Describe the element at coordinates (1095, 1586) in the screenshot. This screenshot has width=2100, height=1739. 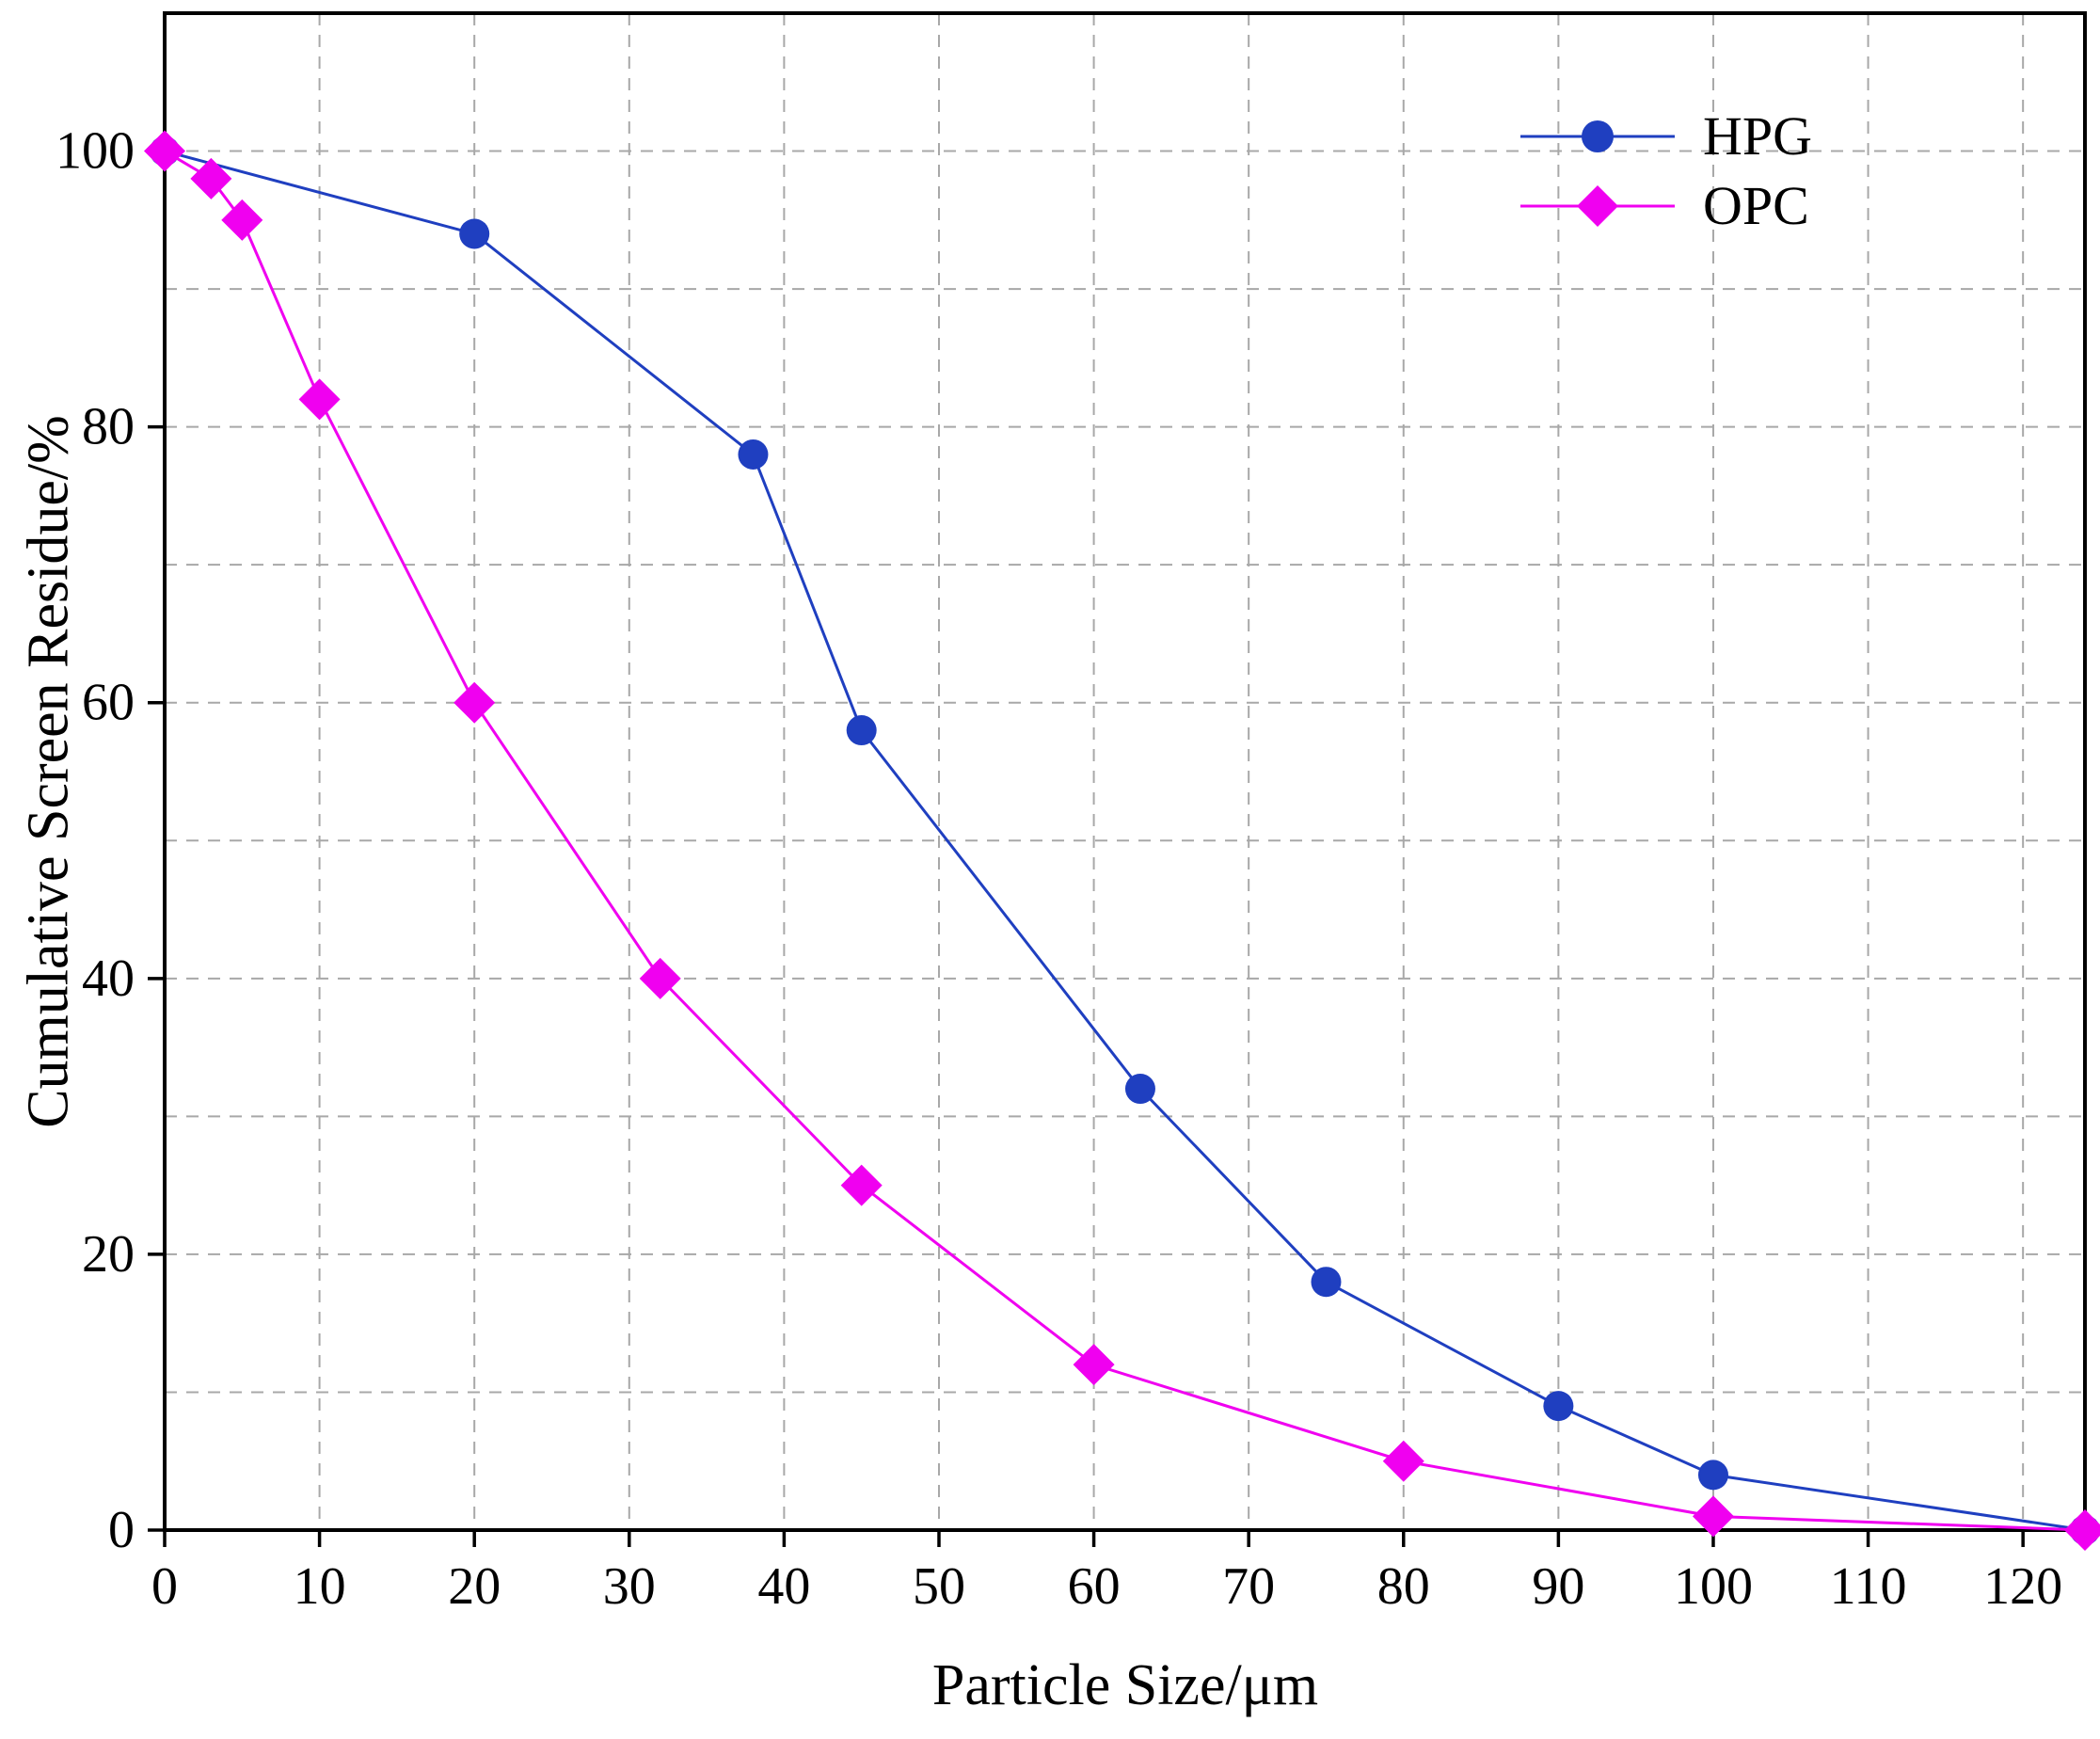
I see `x-tick-label: 60` at that location.